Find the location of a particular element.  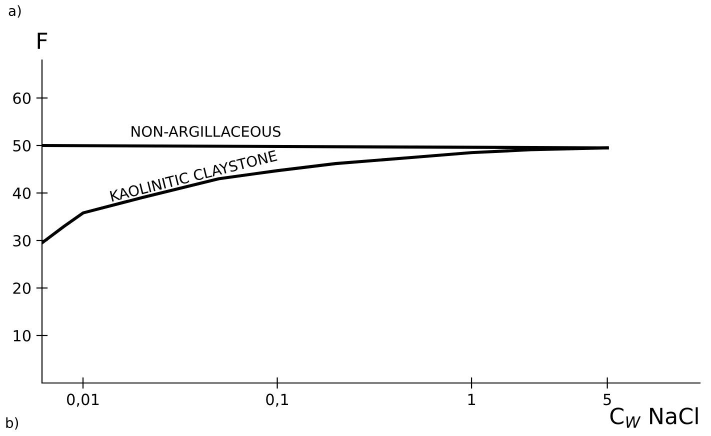

y-tick-label: 20 is located at coordinates (22, 288).